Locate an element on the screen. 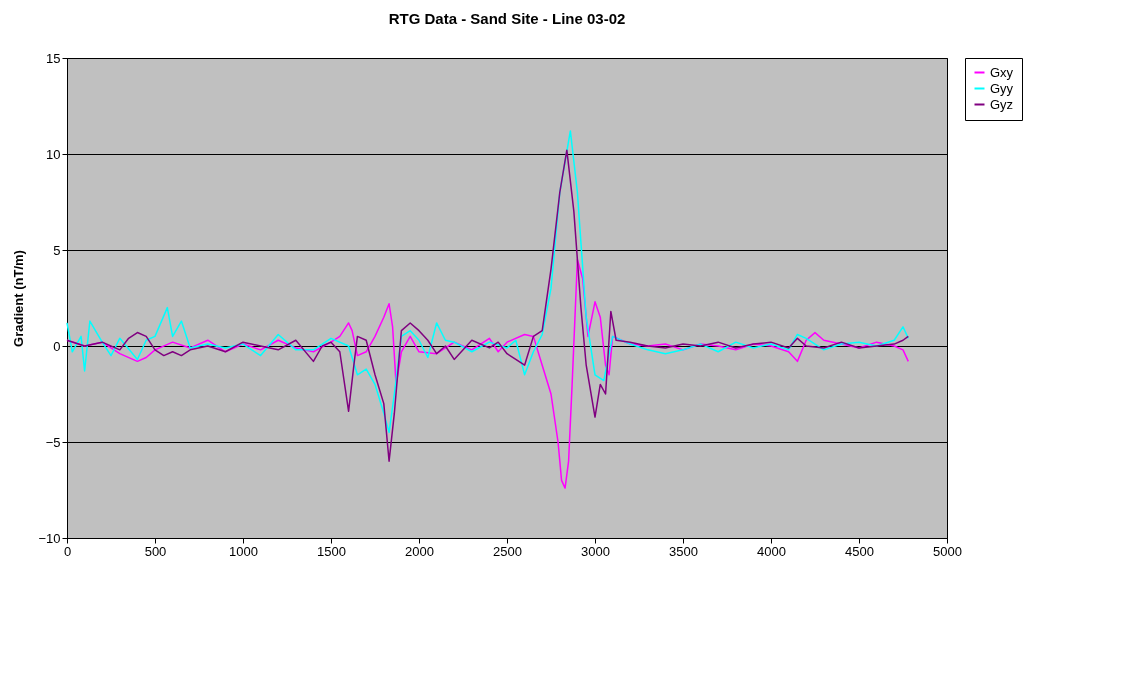  y-tick-label: 10 is located at coordinates (53, 154).